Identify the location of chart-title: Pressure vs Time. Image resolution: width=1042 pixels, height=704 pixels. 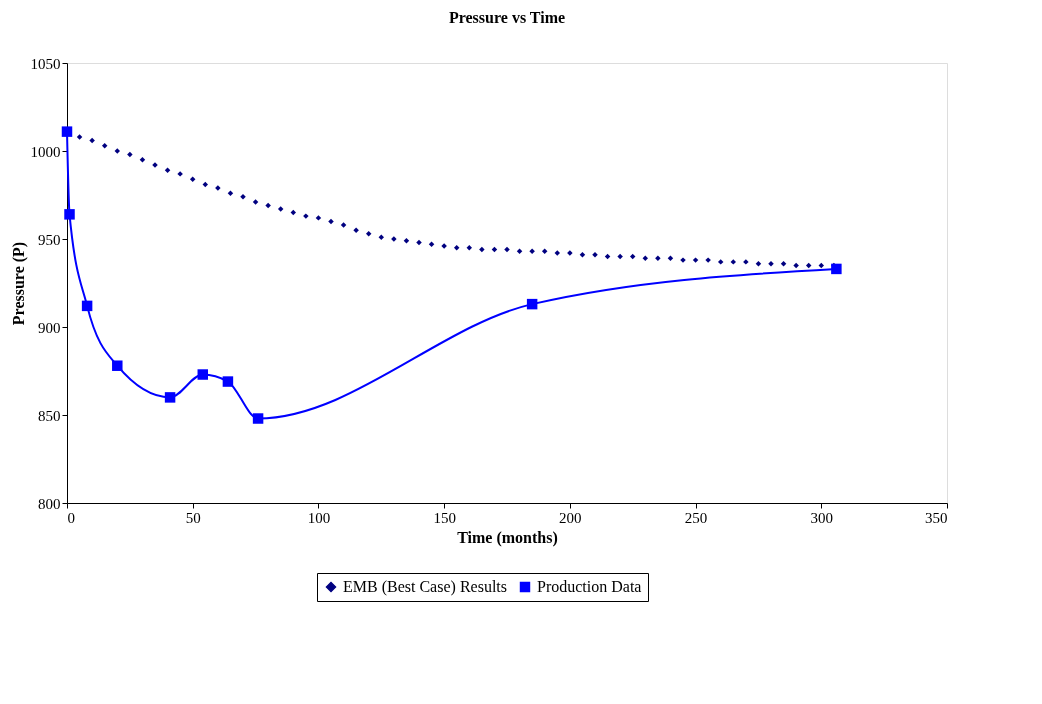
(507, 17).